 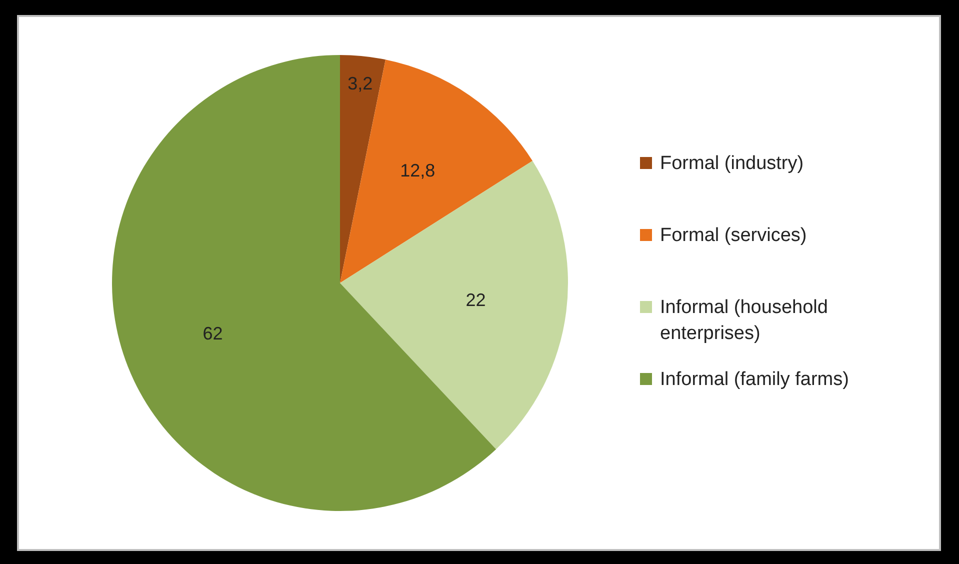 What do you see at coordinates (212, 333) in the screenshot?
I see `data-label: 62` at bounding box center [212, 333].